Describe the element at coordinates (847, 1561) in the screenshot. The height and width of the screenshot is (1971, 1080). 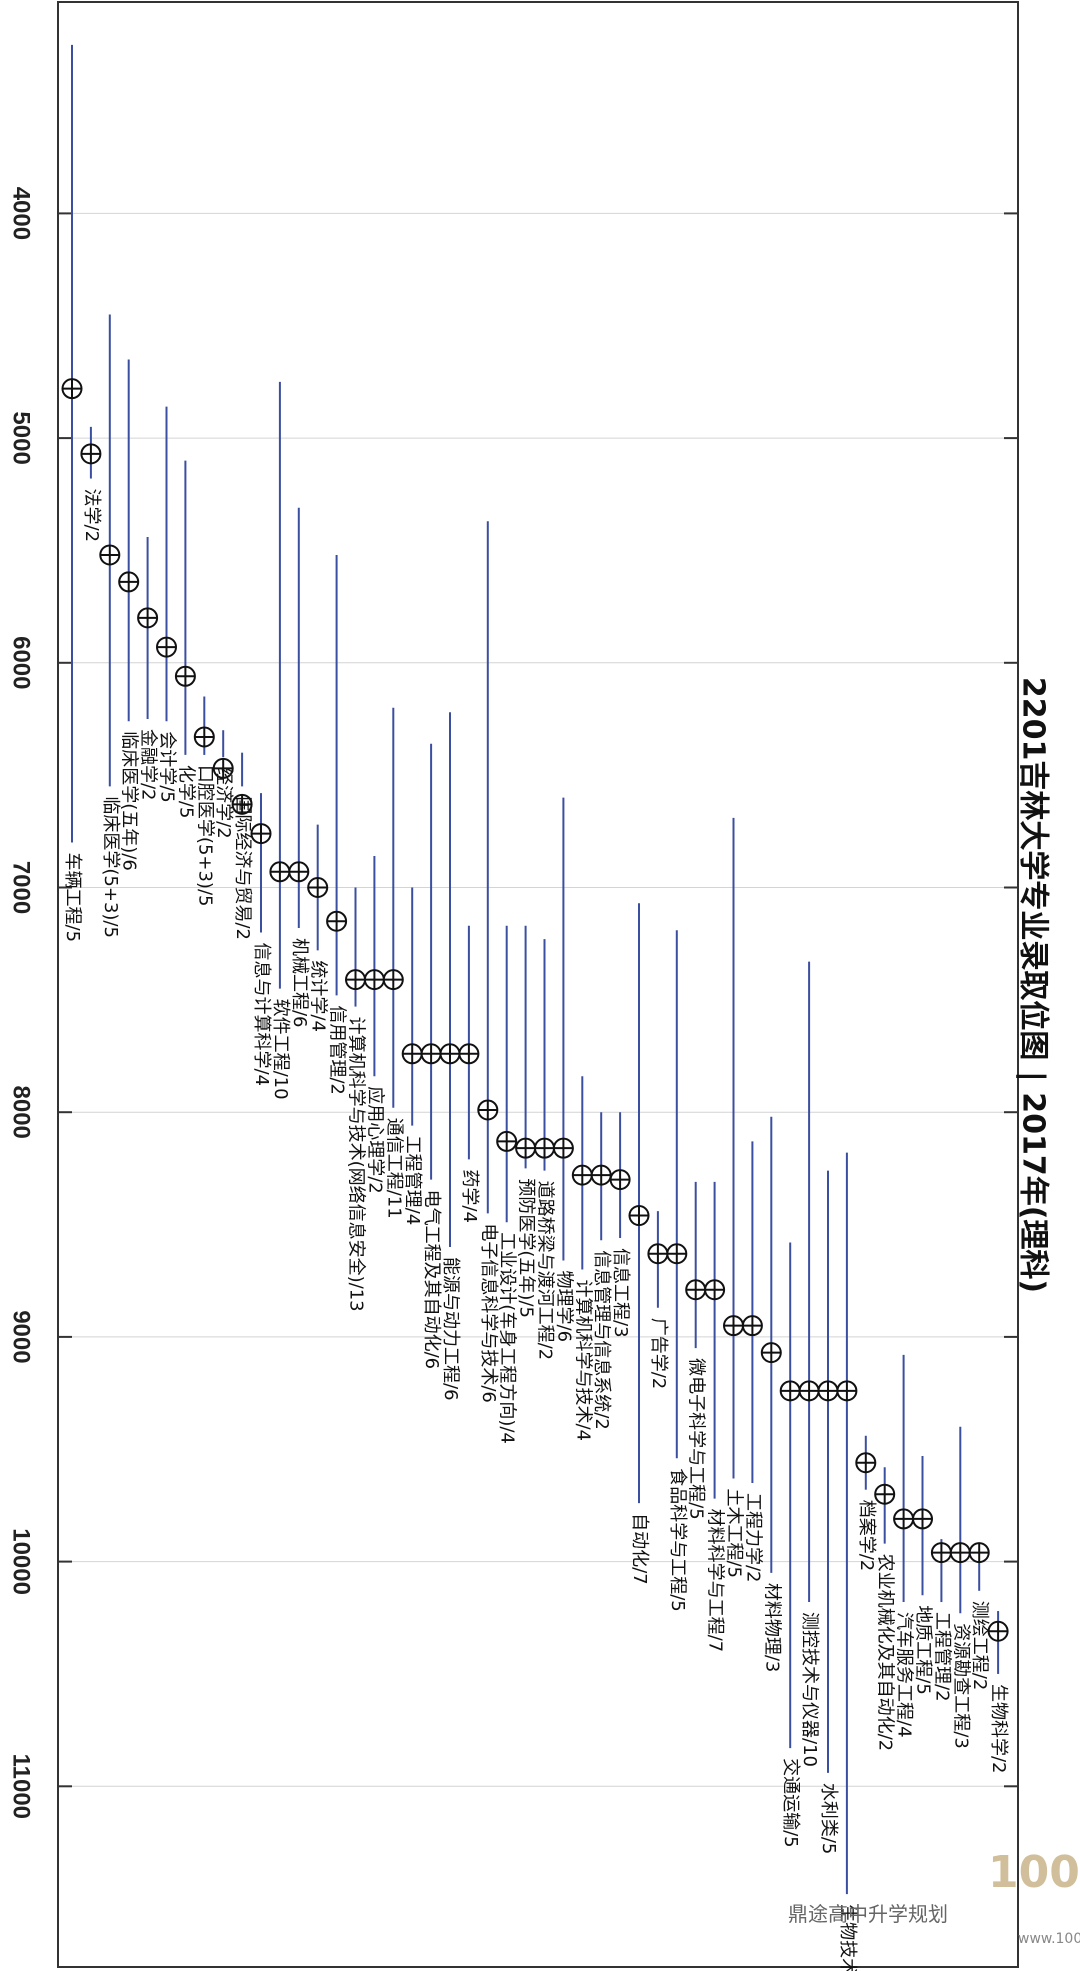
I see `major-mark: 生物技术/9` at that location.